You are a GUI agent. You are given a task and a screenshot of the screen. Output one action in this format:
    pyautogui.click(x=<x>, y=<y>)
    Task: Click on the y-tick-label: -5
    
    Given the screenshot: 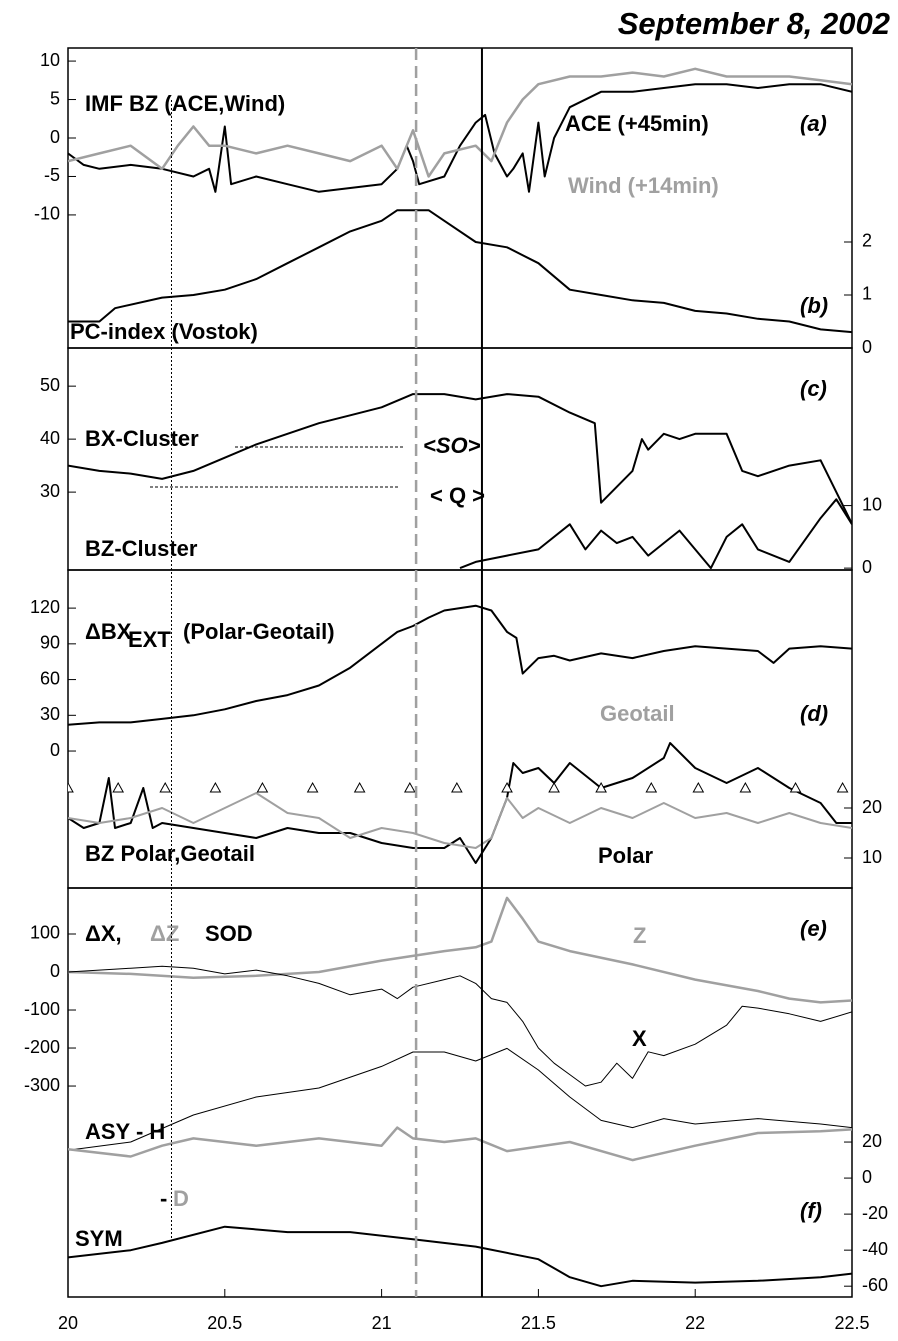 What is the action you would take?
    pyautogui.click(x=52, y=175)
    